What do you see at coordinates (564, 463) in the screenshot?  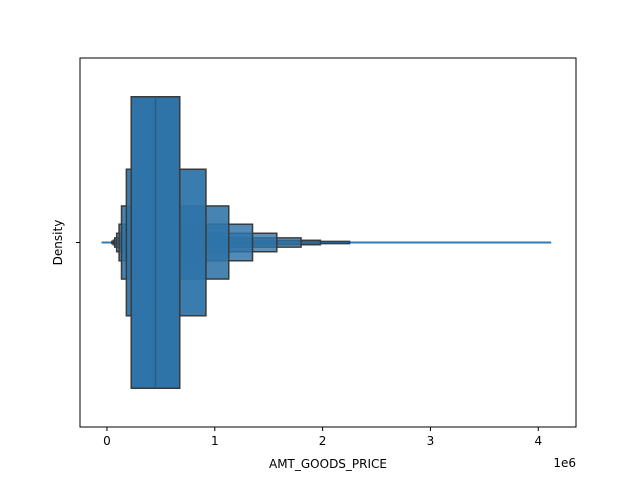 I see `x-axis-offset-label: 1e6` at bounding box center [564, 463].